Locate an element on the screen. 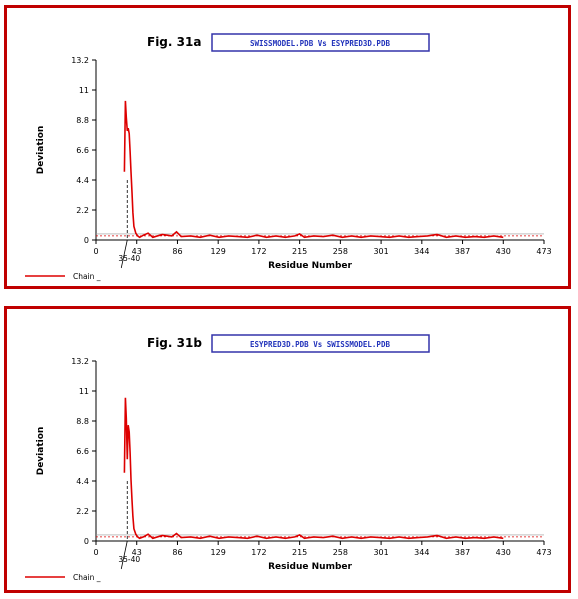  chart-title: SWISSMODEL.PDB Vs ESYPRED3D.PDB is located at coordinates (320, 43).